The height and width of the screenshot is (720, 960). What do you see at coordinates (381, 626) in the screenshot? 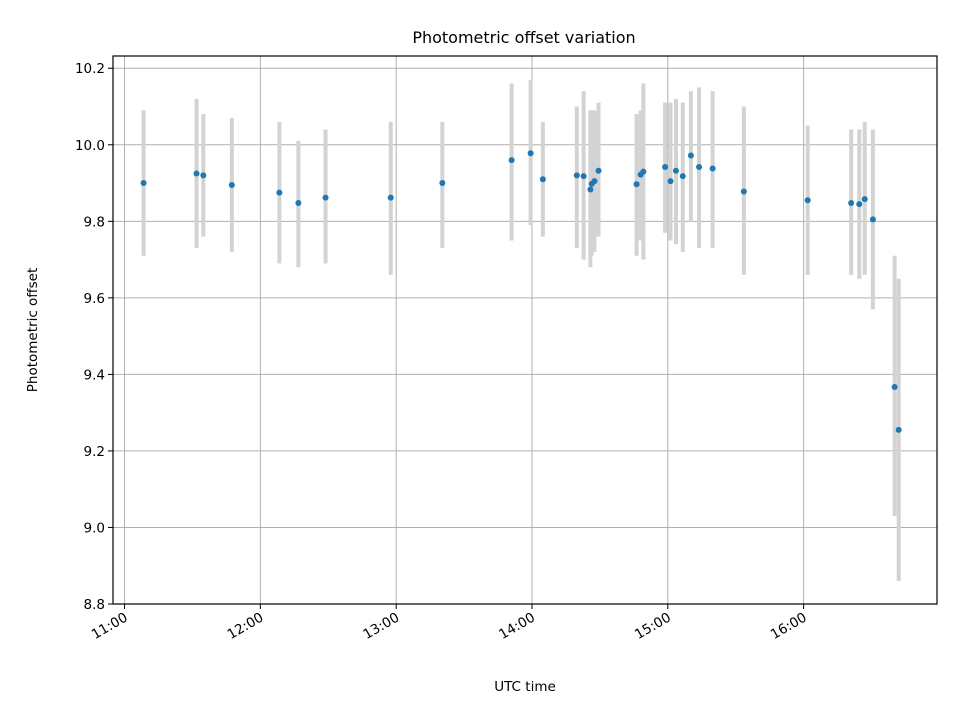
I see `x-tick-label: 13:00` at bounding box center [381, 626].